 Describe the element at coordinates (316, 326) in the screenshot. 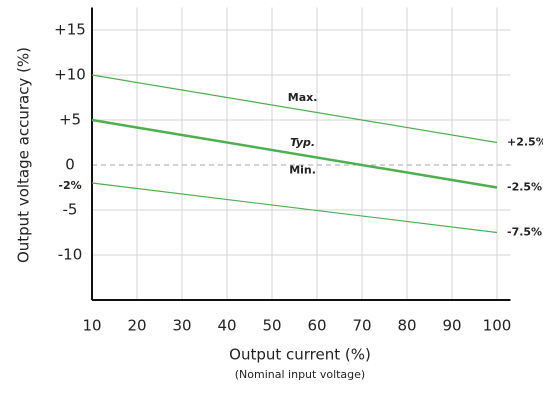

I see `x-tick-label: 60` at that location.